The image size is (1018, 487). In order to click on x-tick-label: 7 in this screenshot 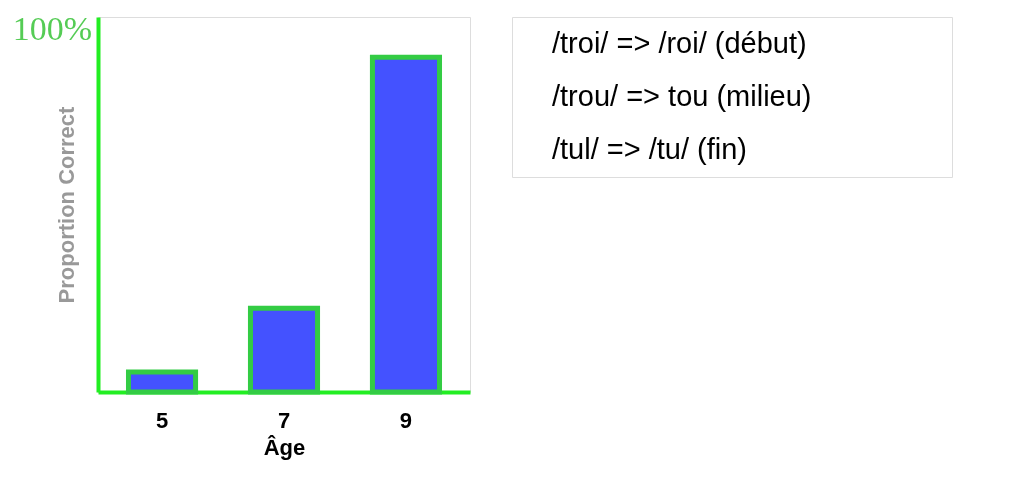, I will do `click(284, 420)`.